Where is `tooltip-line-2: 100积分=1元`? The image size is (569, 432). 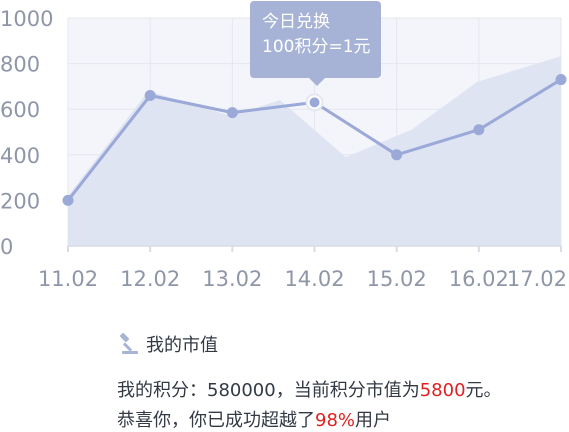
tooltip-line-2: 100积分=1元 is located at coordinates (316, 47).